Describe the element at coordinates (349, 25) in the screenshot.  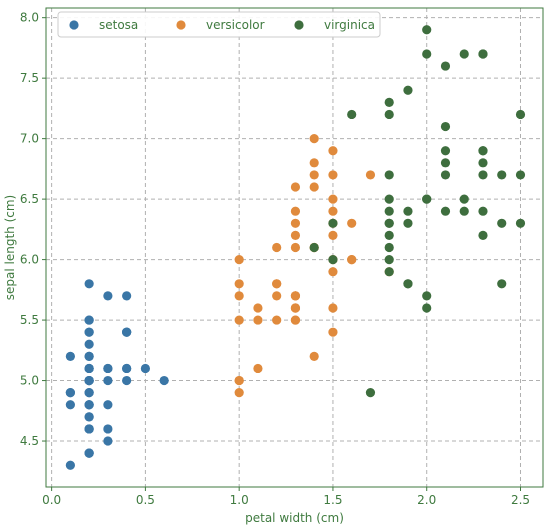
I see `legend-label-virginica: virginica` at that location.